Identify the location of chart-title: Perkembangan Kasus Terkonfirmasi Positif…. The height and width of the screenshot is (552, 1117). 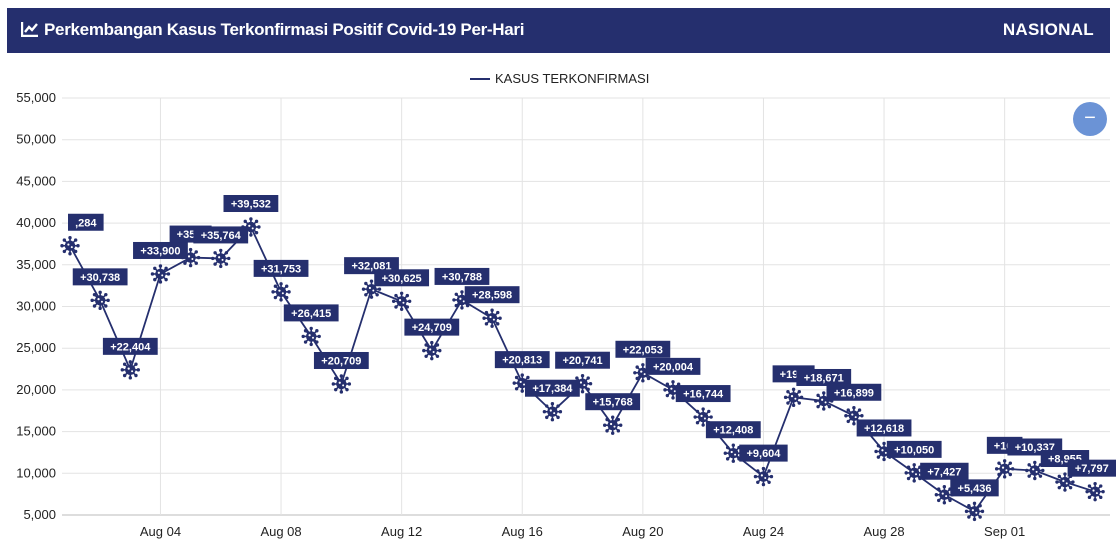
(284, 29).